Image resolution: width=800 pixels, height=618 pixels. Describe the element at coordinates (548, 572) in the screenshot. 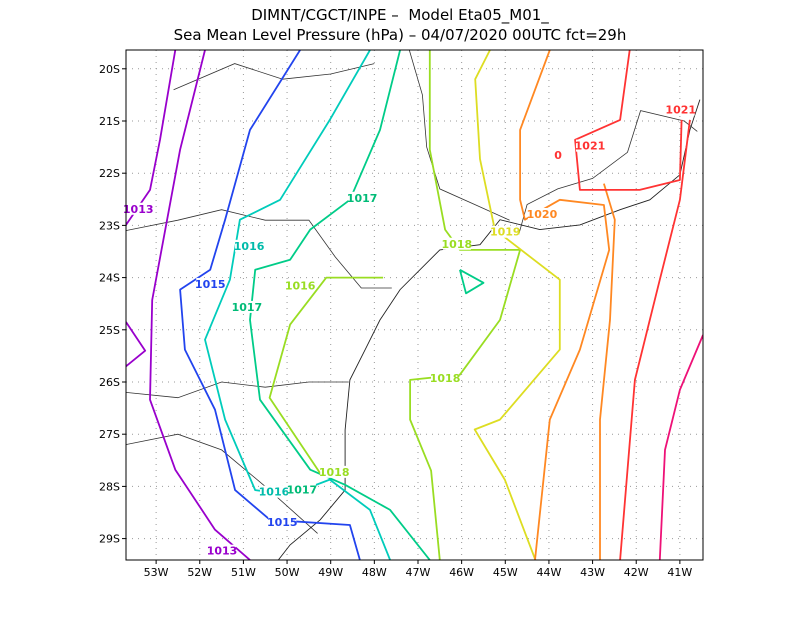

I see `x-tick-label: 44W` at that location.